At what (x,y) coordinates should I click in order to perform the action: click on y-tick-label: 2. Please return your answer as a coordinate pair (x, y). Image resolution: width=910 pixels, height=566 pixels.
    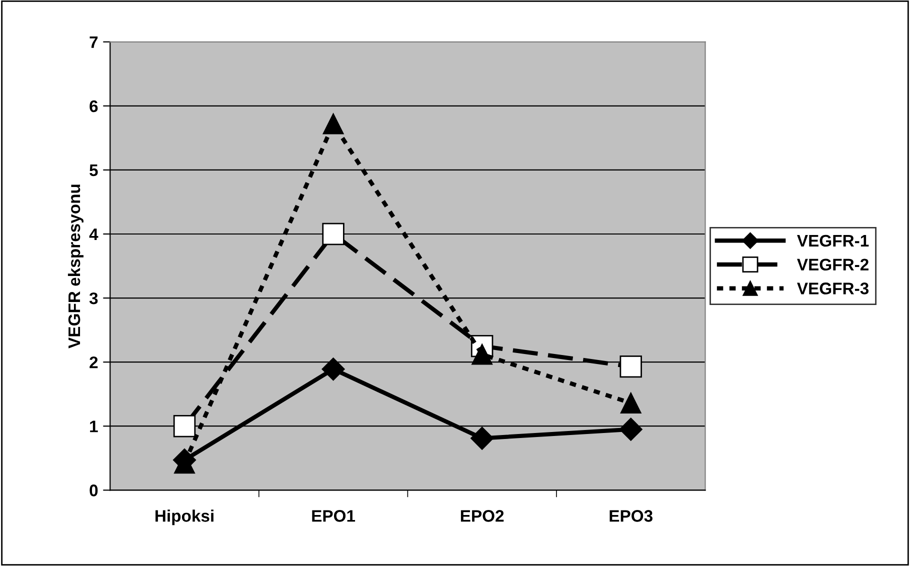
    Looking at the image, I should click on (94, 362).